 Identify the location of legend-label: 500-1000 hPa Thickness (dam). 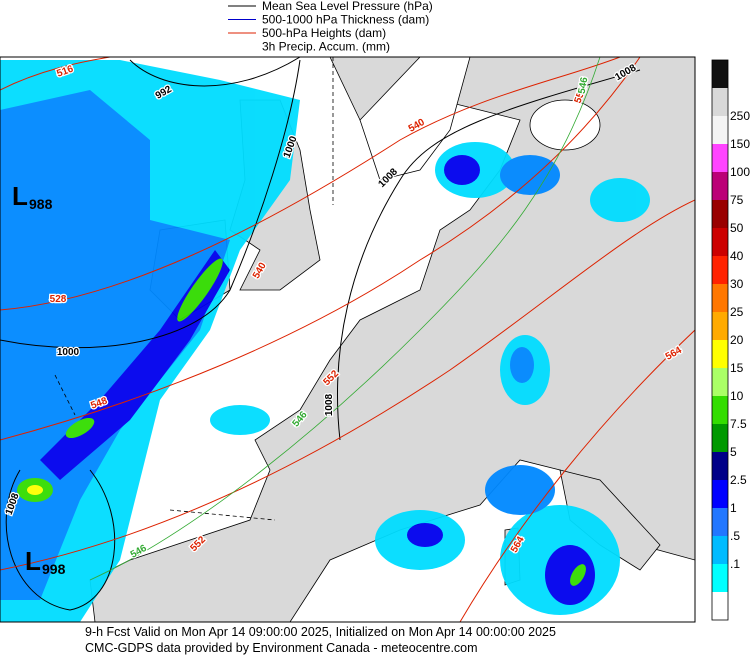
(345, 20).